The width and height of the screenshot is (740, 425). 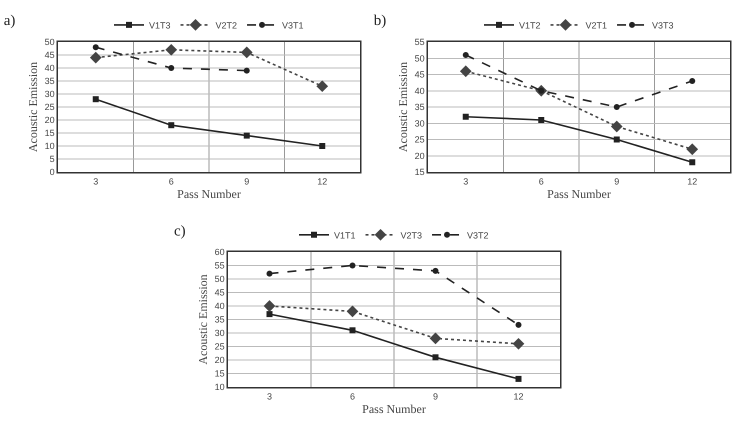 What do you see at coordinates (411, 235) in the screenshot?
I see `legend-label: V2T3` at bounding box center [411, 235].